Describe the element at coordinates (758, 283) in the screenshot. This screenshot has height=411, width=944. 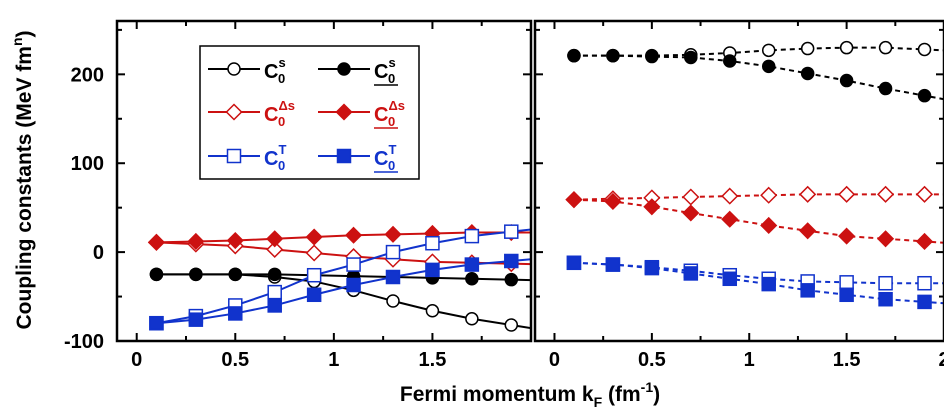
I see `series-line-C_T_filled` at that location.